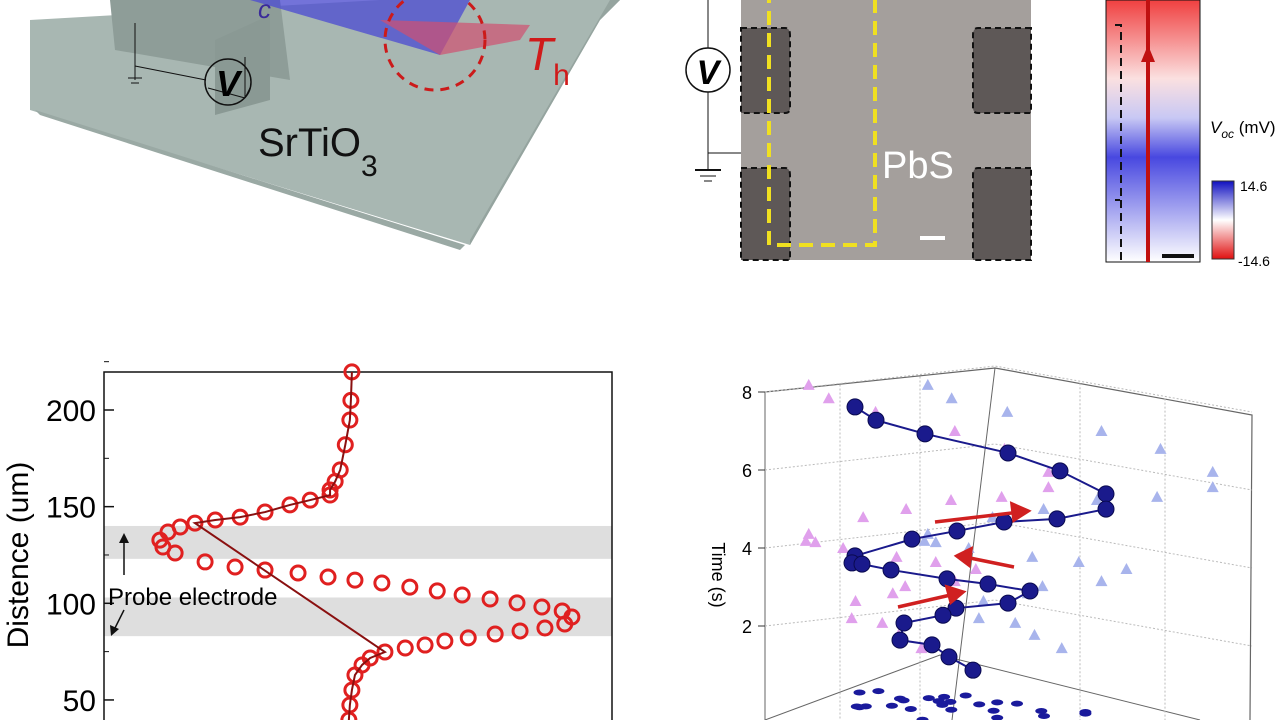  I want to click on colorbar, so click(1223, 220).